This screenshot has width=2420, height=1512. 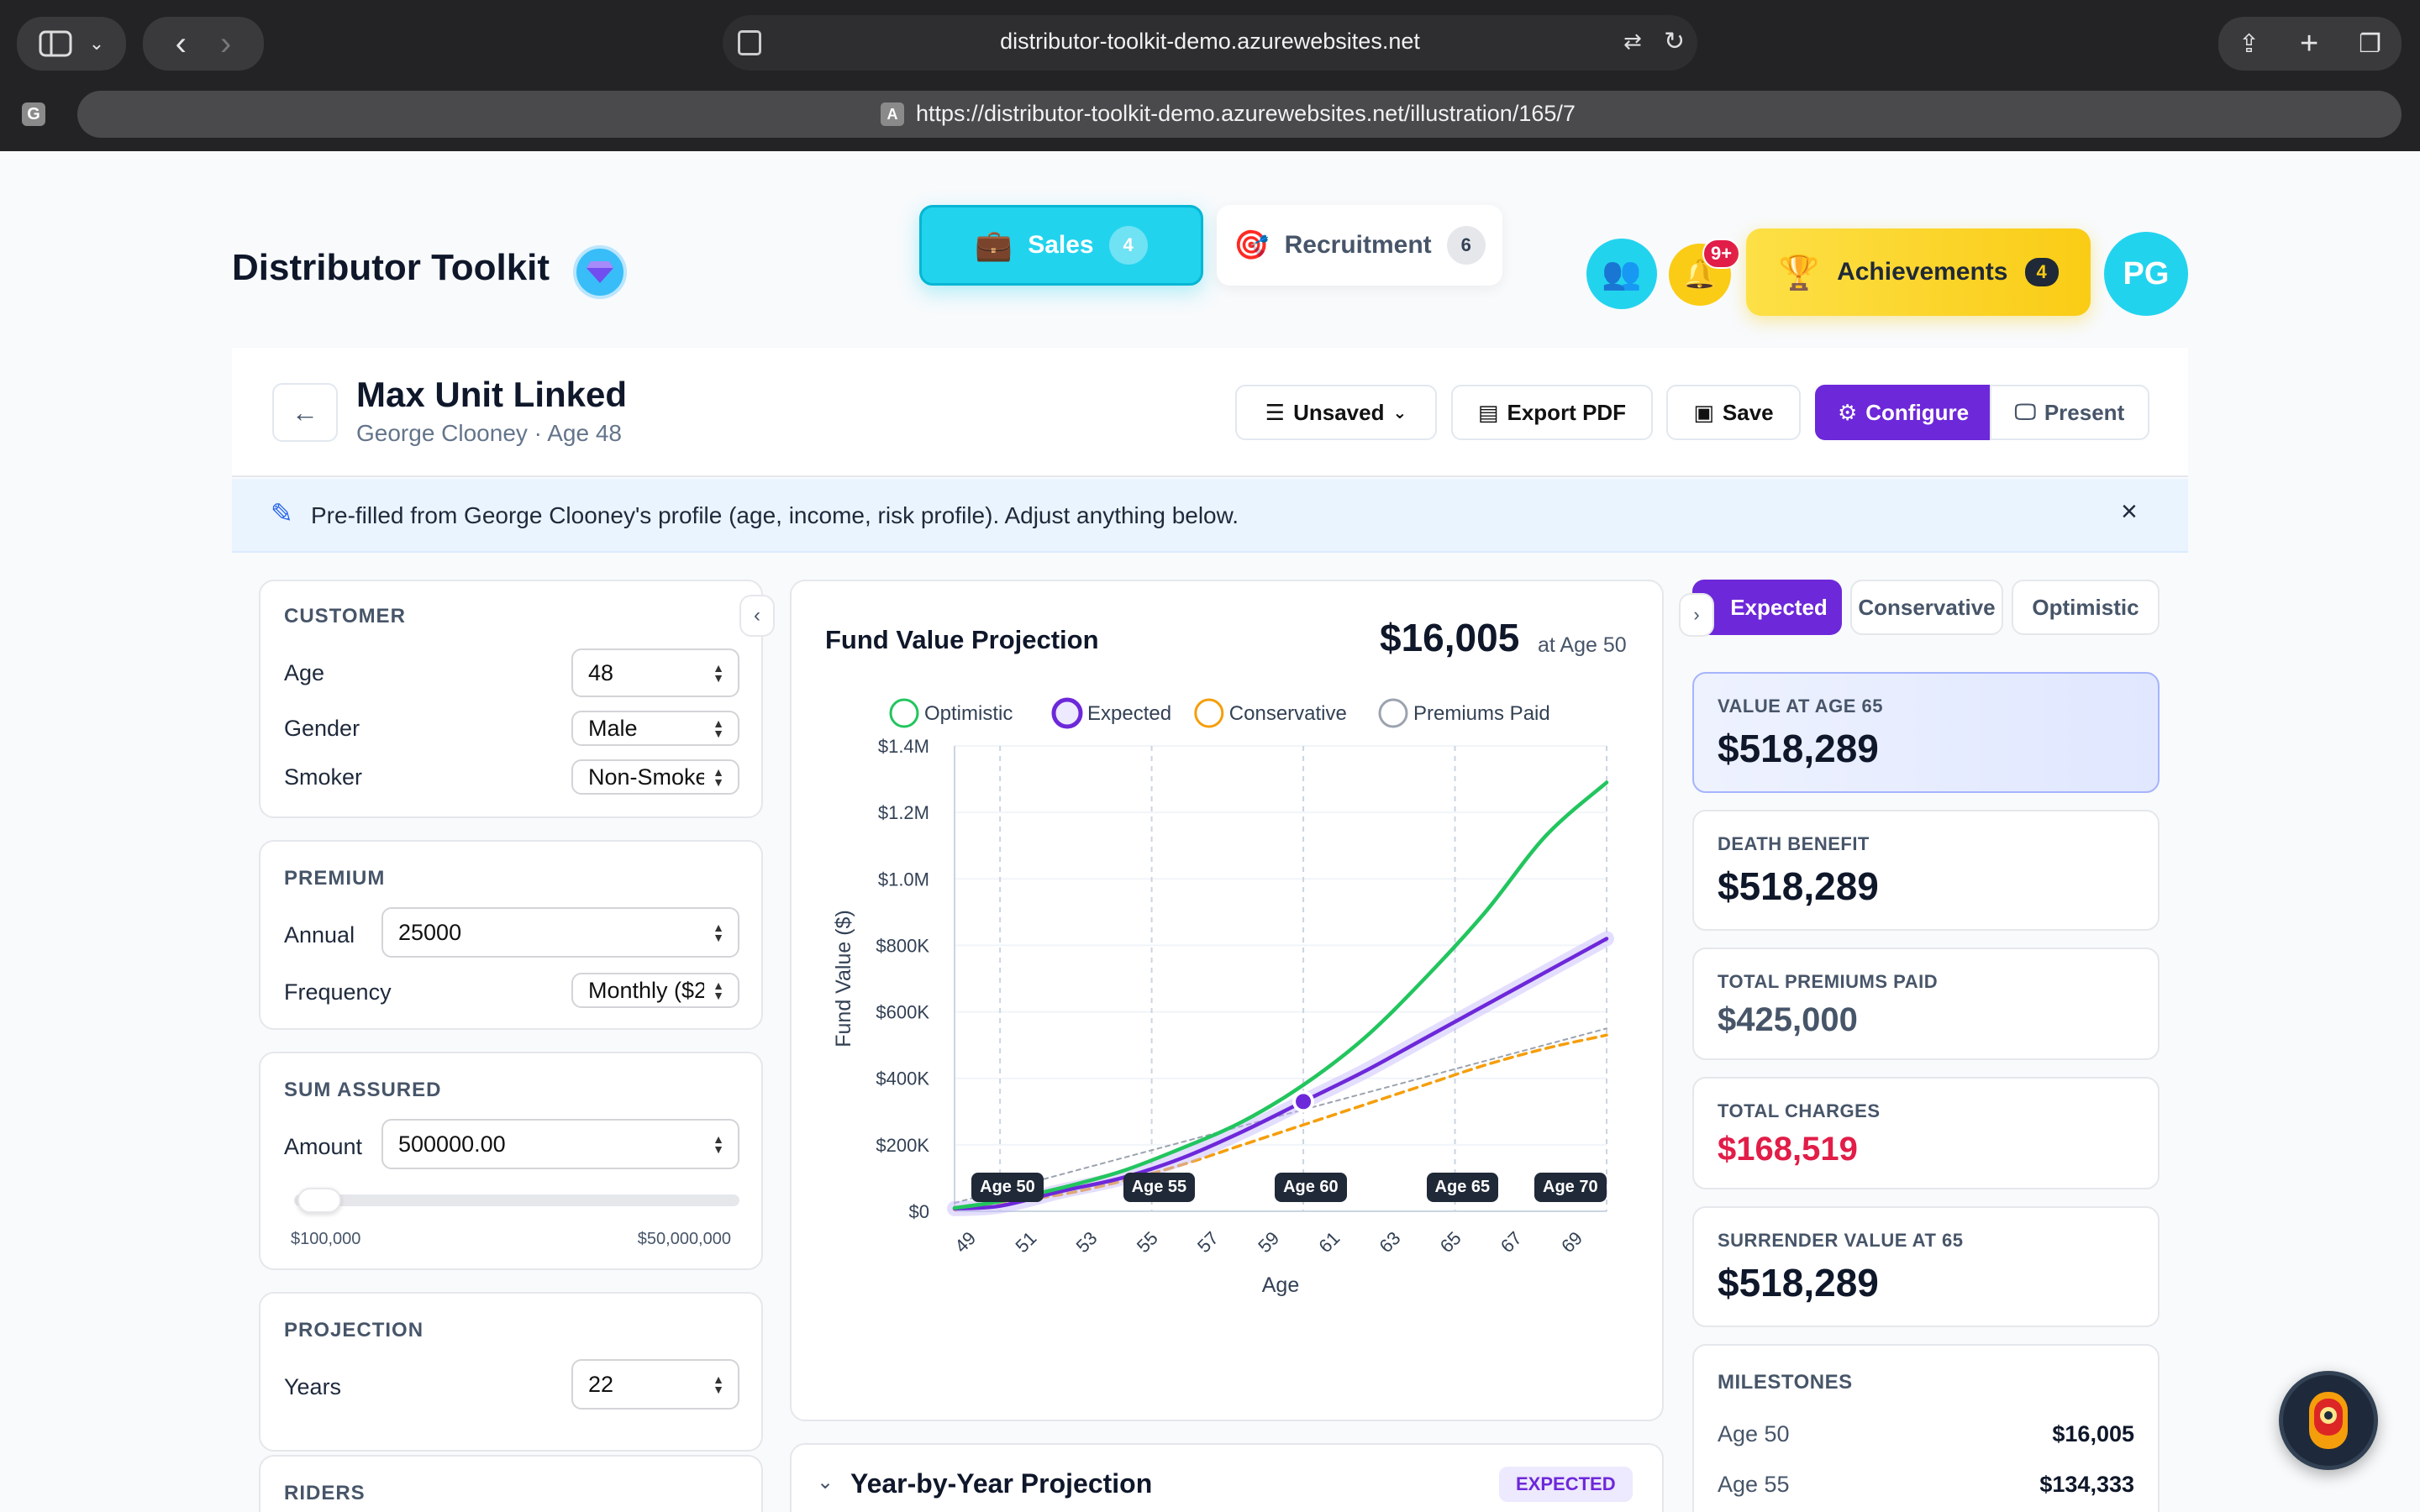 What do you see at coordinates (903, 879) in the screenshot?
I see `y-tick-label: $1.0M` at bounding box center [903, 879].